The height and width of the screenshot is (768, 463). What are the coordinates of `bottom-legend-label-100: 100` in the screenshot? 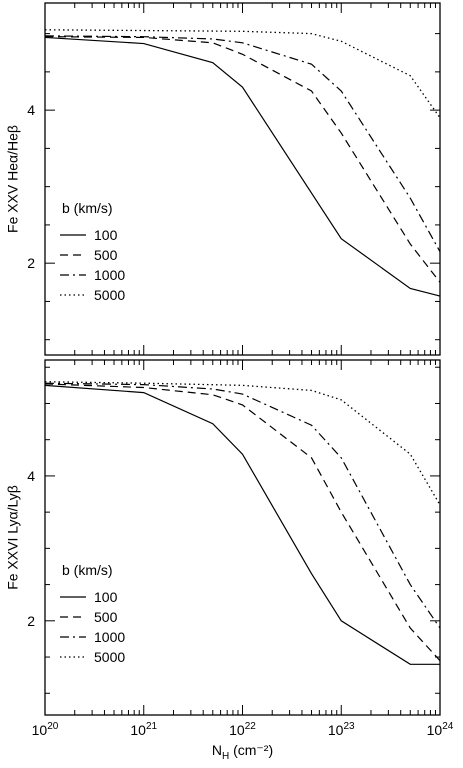 It's located at (106, 597).